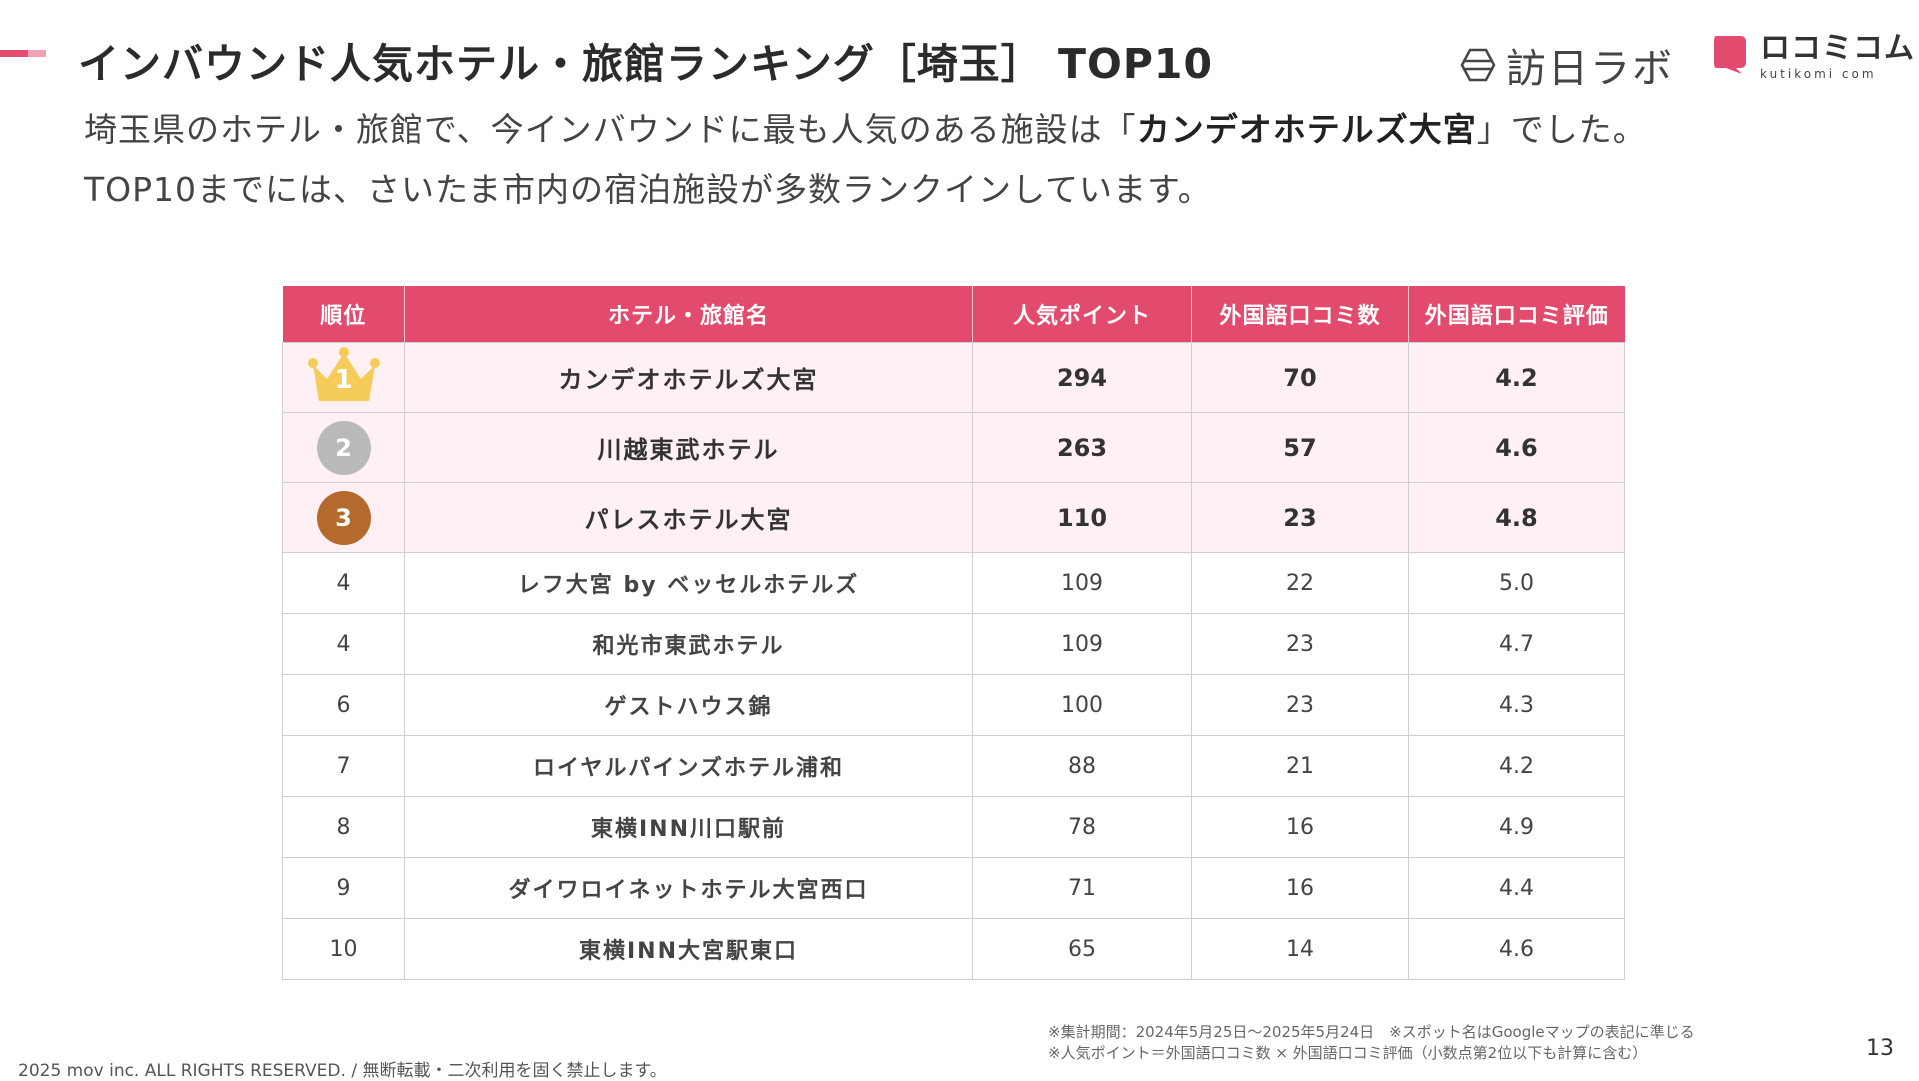 This screenshot has height=1081, width=1919. What do you see at coordinates (1082, 377) in the screenshot?
I see `points-value: 294` at bounding box center [1082, 377].